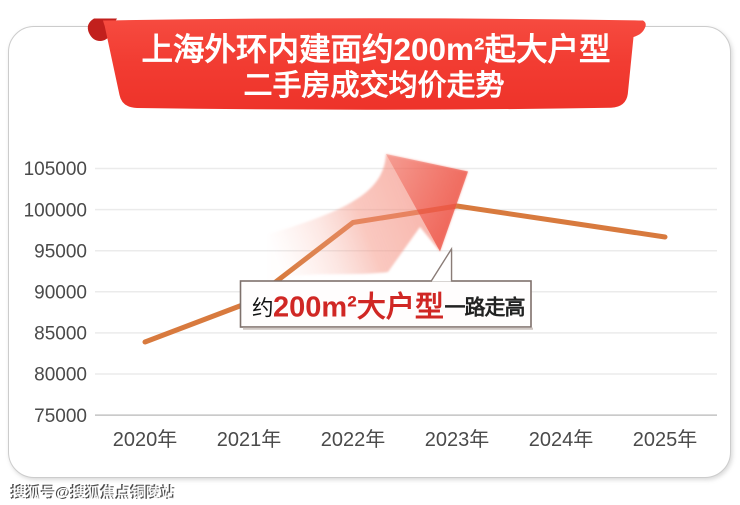  I want to click on svg-text: 2021年, so click(249, 439).